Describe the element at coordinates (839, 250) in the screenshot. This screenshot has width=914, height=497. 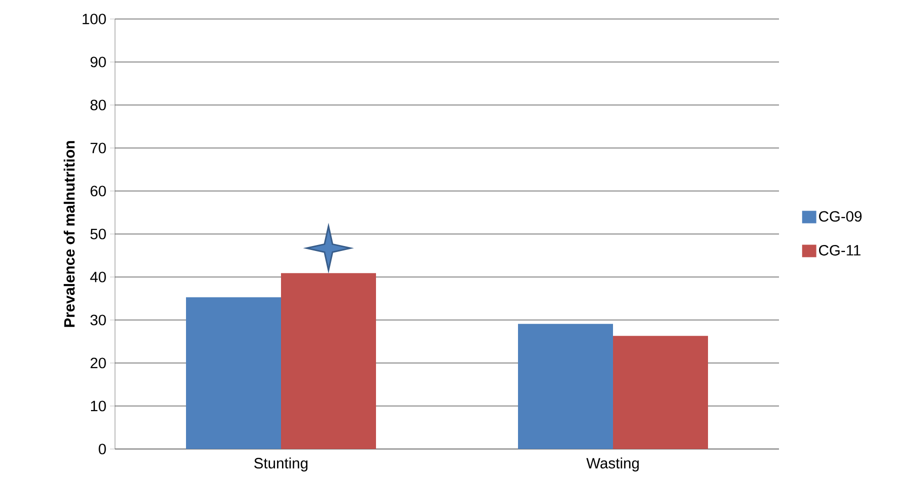
I see `legend-label: CG-11` at that location.